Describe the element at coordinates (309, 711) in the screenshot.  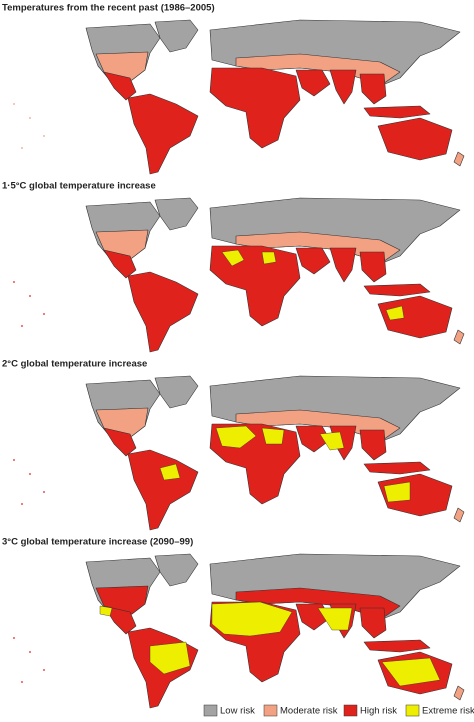
I see `legend-label: Moderate risk` at that location.